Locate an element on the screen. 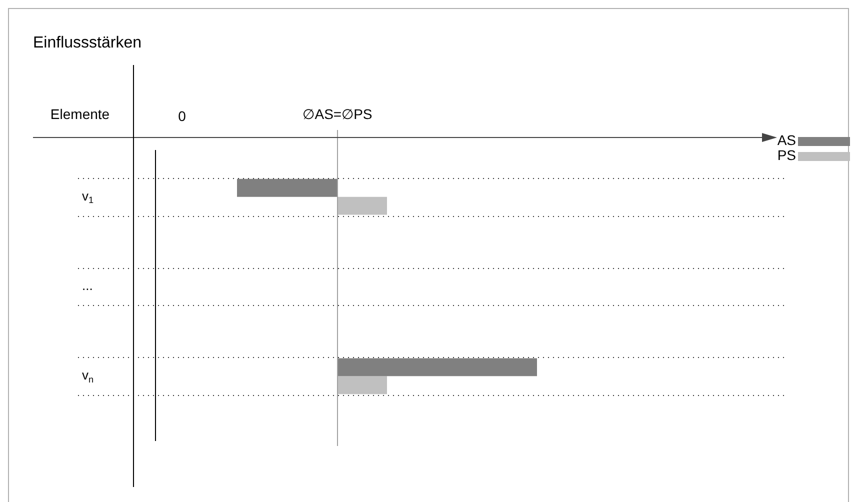 Image resolution: width=857 pixels, height=502 pixels. text: 0 is located at coordinates (182, 116).